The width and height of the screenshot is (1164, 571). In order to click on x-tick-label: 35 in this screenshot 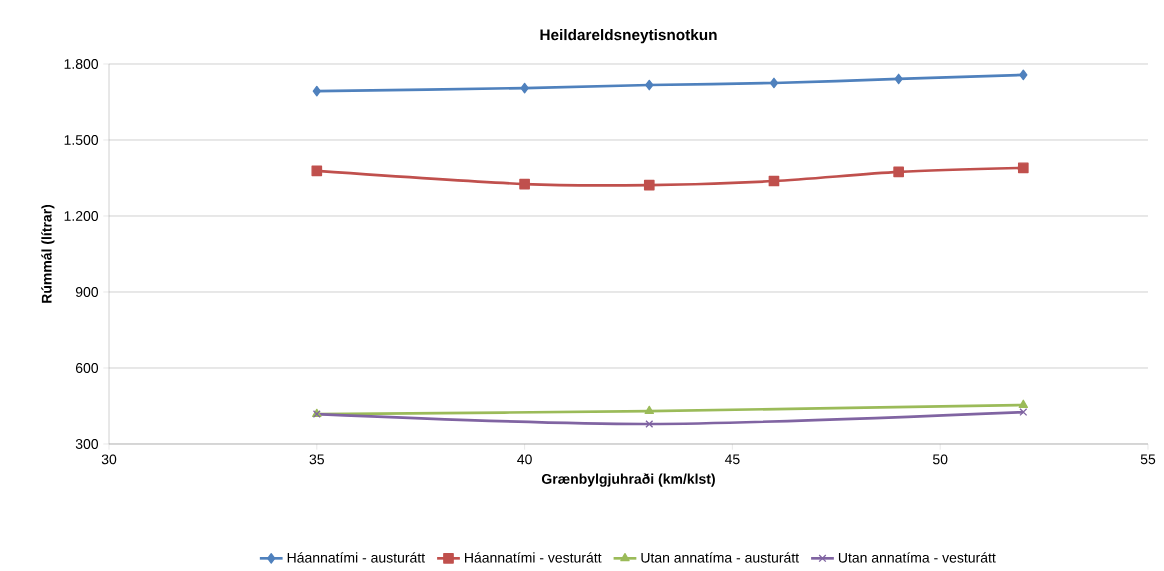, I will do `click(316, 459)`.